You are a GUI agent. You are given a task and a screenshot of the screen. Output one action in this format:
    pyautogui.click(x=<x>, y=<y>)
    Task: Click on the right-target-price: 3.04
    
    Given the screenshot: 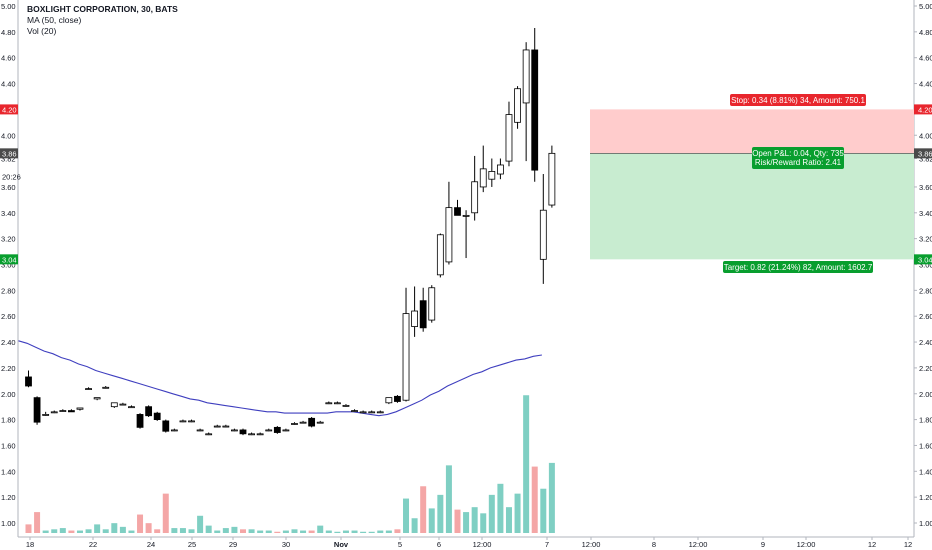 What is the action you would take?
    pyautogui.click(x=925, y=259)
    